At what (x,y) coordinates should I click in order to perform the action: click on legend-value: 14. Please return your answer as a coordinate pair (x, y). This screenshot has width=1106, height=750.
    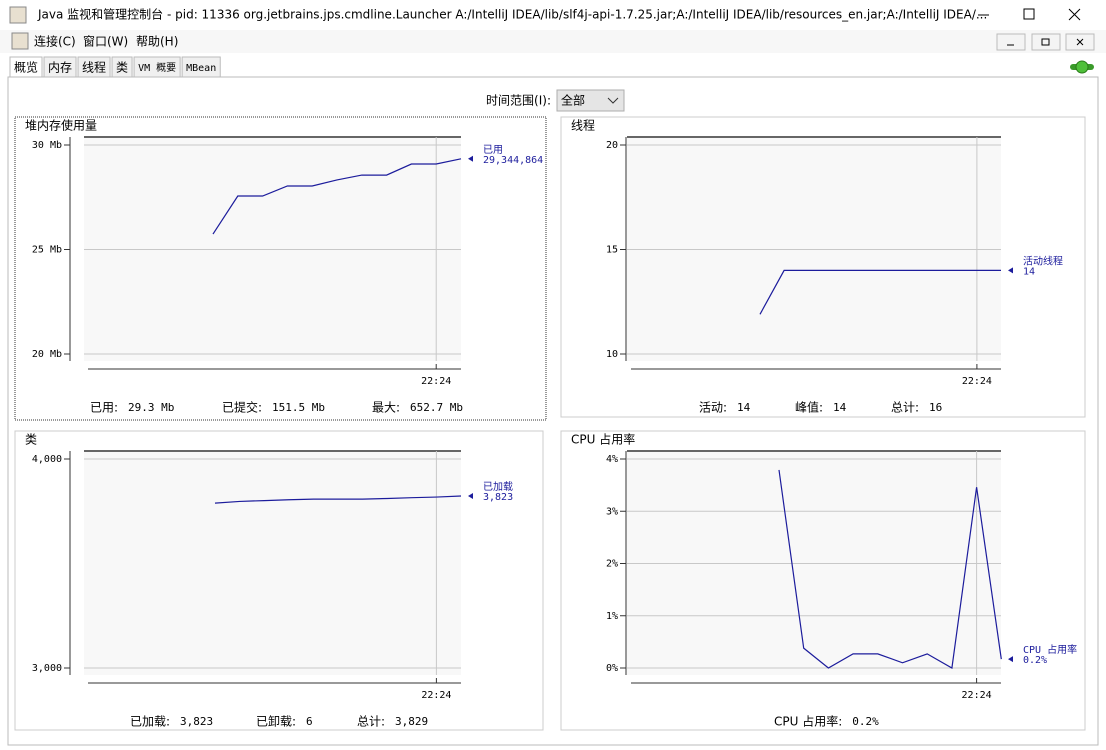
    Looking at the image, I should click on (1029, 271).